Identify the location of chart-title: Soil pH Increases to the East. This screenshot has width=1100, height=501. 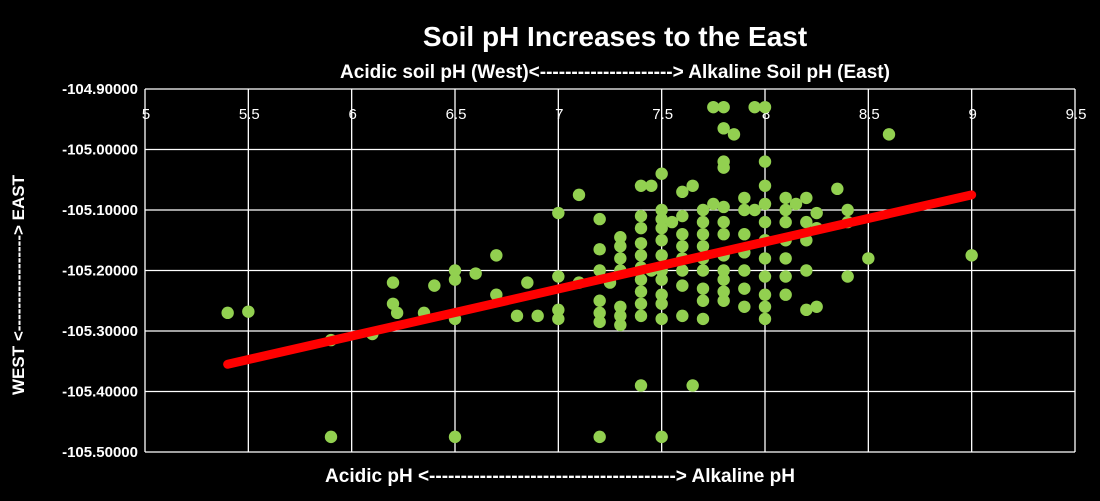
(615, 36).